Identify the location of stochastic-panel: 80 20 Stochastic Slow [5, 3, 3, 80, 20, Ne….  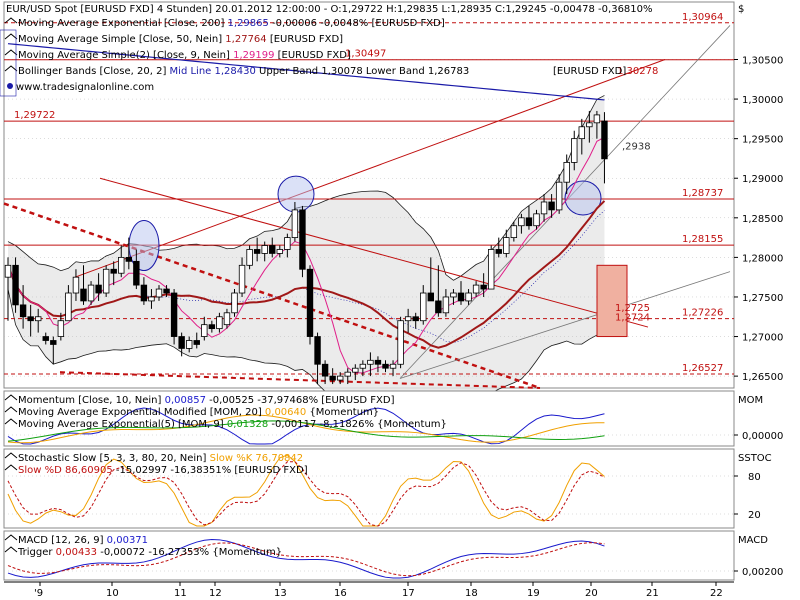
(387, 488).